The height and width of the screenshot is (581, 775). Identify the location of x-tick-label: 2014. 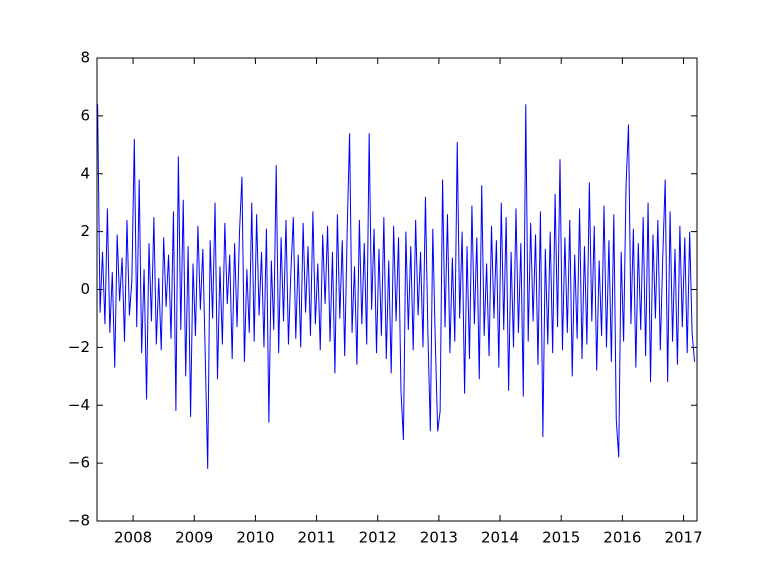
(500, 538).